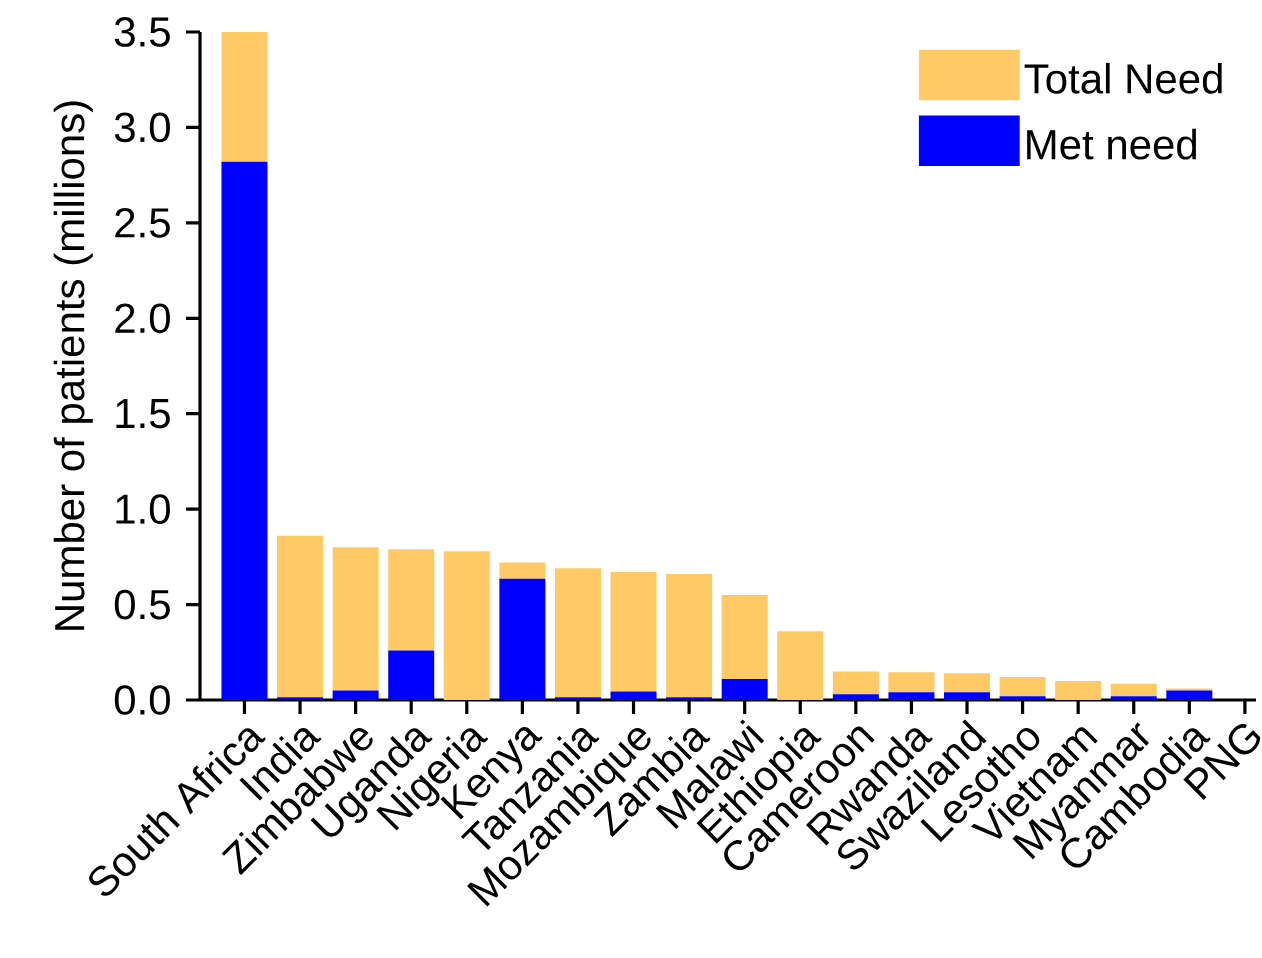 Image resolution: width=1262 pixels, height=958 pixels. Describe the element at coordinates (142, 604) in the screenshot. I see `y-tick-label: 0.5` at that location.